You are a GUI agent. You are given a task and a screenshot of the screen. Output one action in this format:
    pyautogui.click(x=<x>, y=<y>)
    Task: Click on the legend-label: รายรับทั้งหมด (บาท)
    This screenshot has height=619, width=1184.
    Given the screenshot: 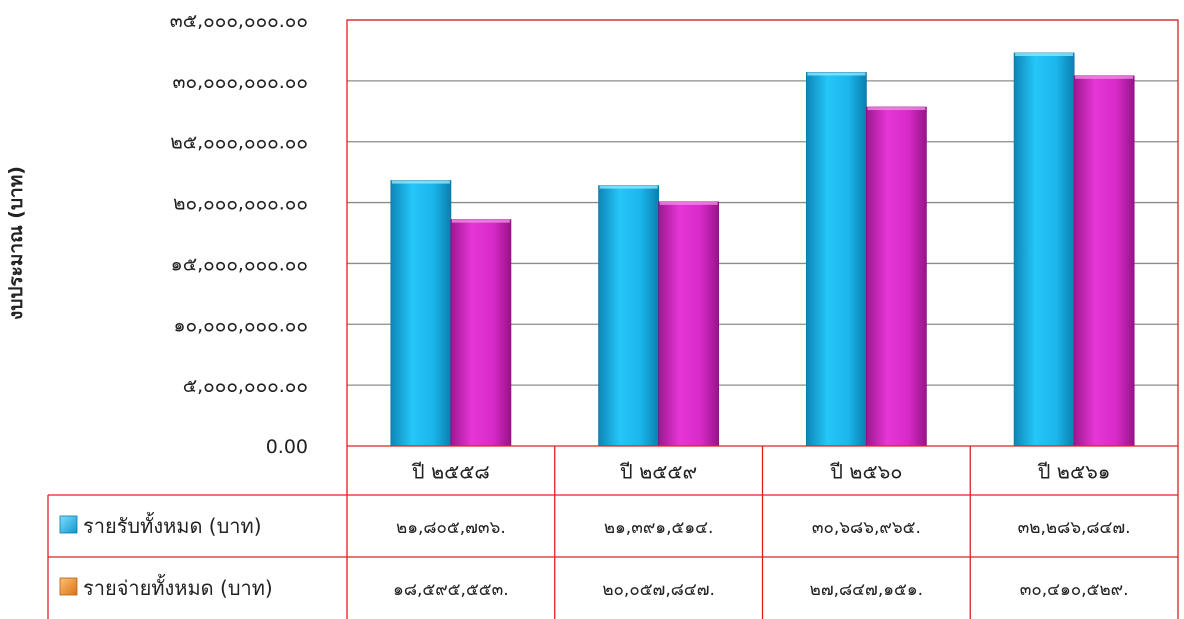 What is the action you would take?
    pyautogui.click(x=172, y=525)
    